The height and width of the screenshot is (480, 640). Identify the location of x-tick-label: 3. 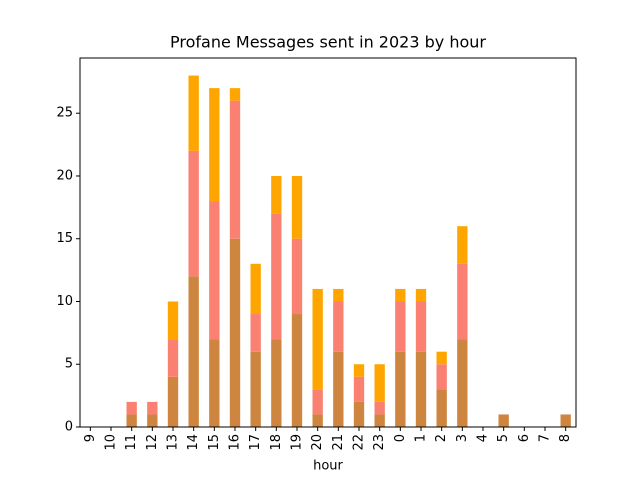
(462, 438).